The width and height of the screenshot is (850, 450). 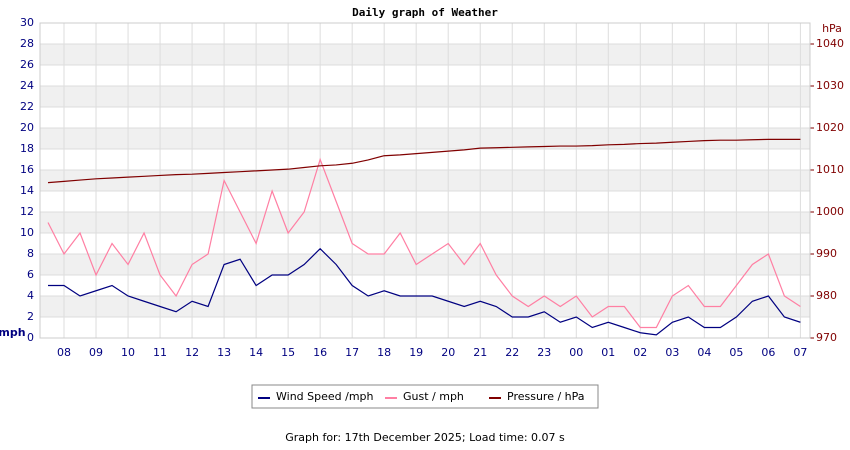 What do you see at coordinates (832, 28) in the screenshot?
I see `y2-unit: hPa` at bounding box center [832, 28].